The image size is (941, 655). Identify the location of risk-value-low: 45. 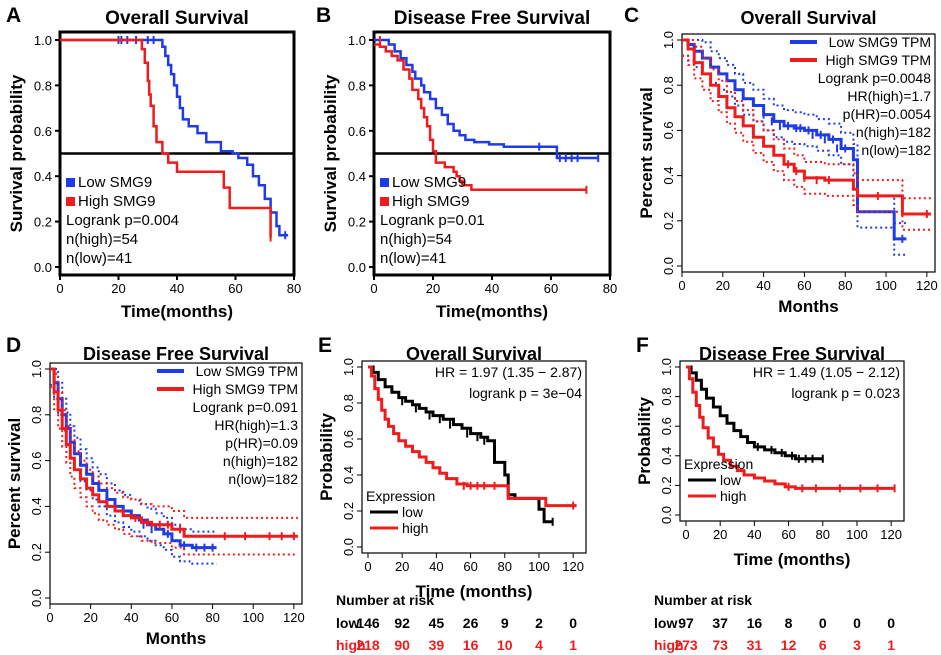
(437, 623).